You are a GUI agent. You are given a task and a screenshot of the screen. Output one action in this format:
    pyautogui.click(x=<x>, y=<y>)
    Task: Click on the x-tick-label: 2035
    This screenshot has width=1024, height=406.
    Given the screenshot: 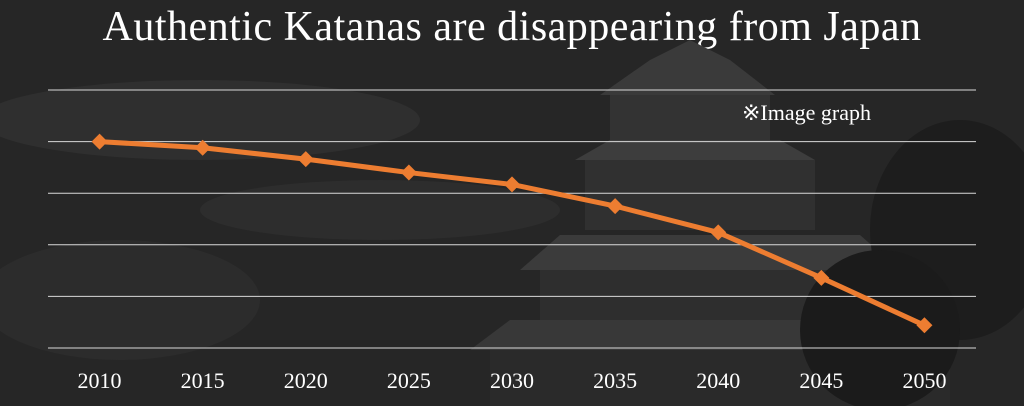 What is the action you would take?
    pyautogui.click(x=615, y=380)
    